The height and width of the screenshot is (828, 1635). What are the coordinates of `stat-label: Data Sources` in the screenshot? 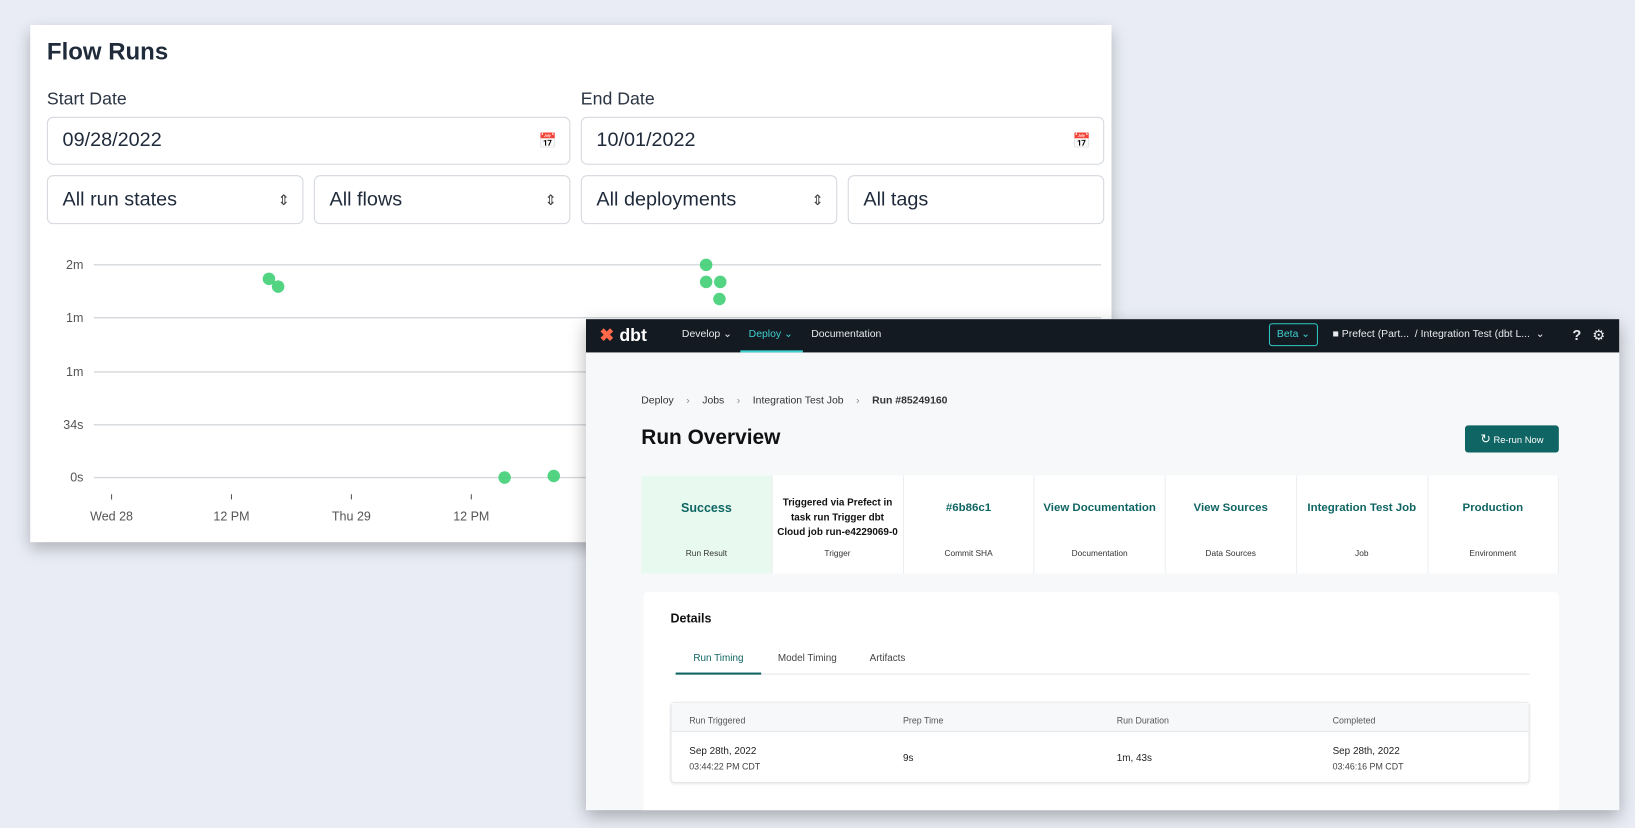 It's located at (1230, 553).